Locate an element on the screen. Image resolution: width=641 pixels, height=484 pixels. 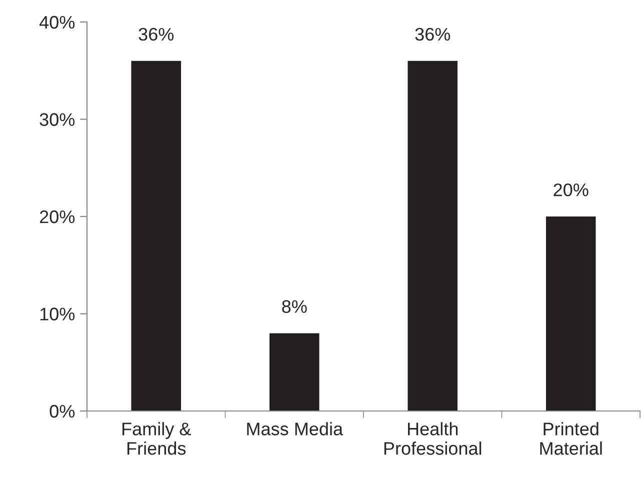
y-tick-label: 10% is located at coordinates (57, 314).